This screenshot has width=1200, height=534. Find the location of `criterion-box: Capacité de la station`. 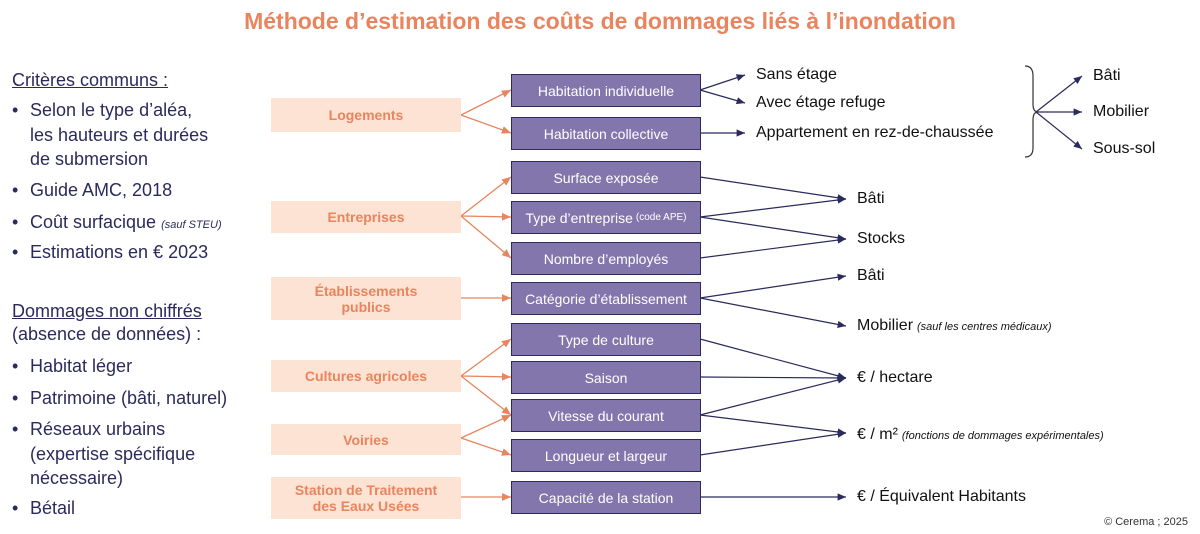

criterion-box: Capacité de la station is located at coordinates (606, 497).